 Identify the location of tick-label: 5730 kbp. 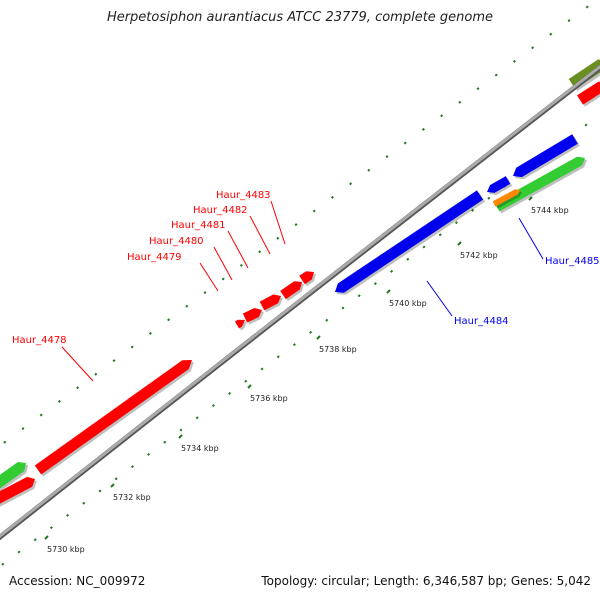
(66, 549).